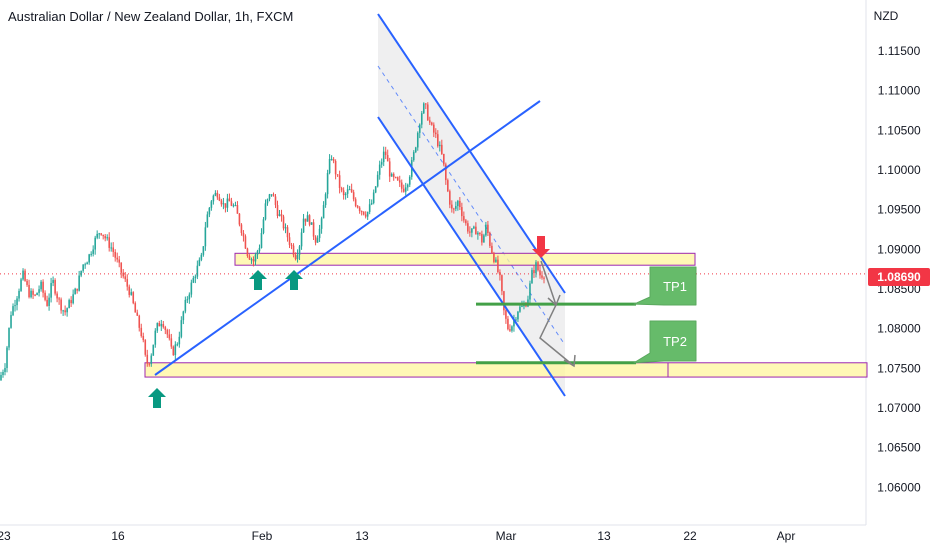  I want to click on tp1-callout-bubble, so click(665, 286).